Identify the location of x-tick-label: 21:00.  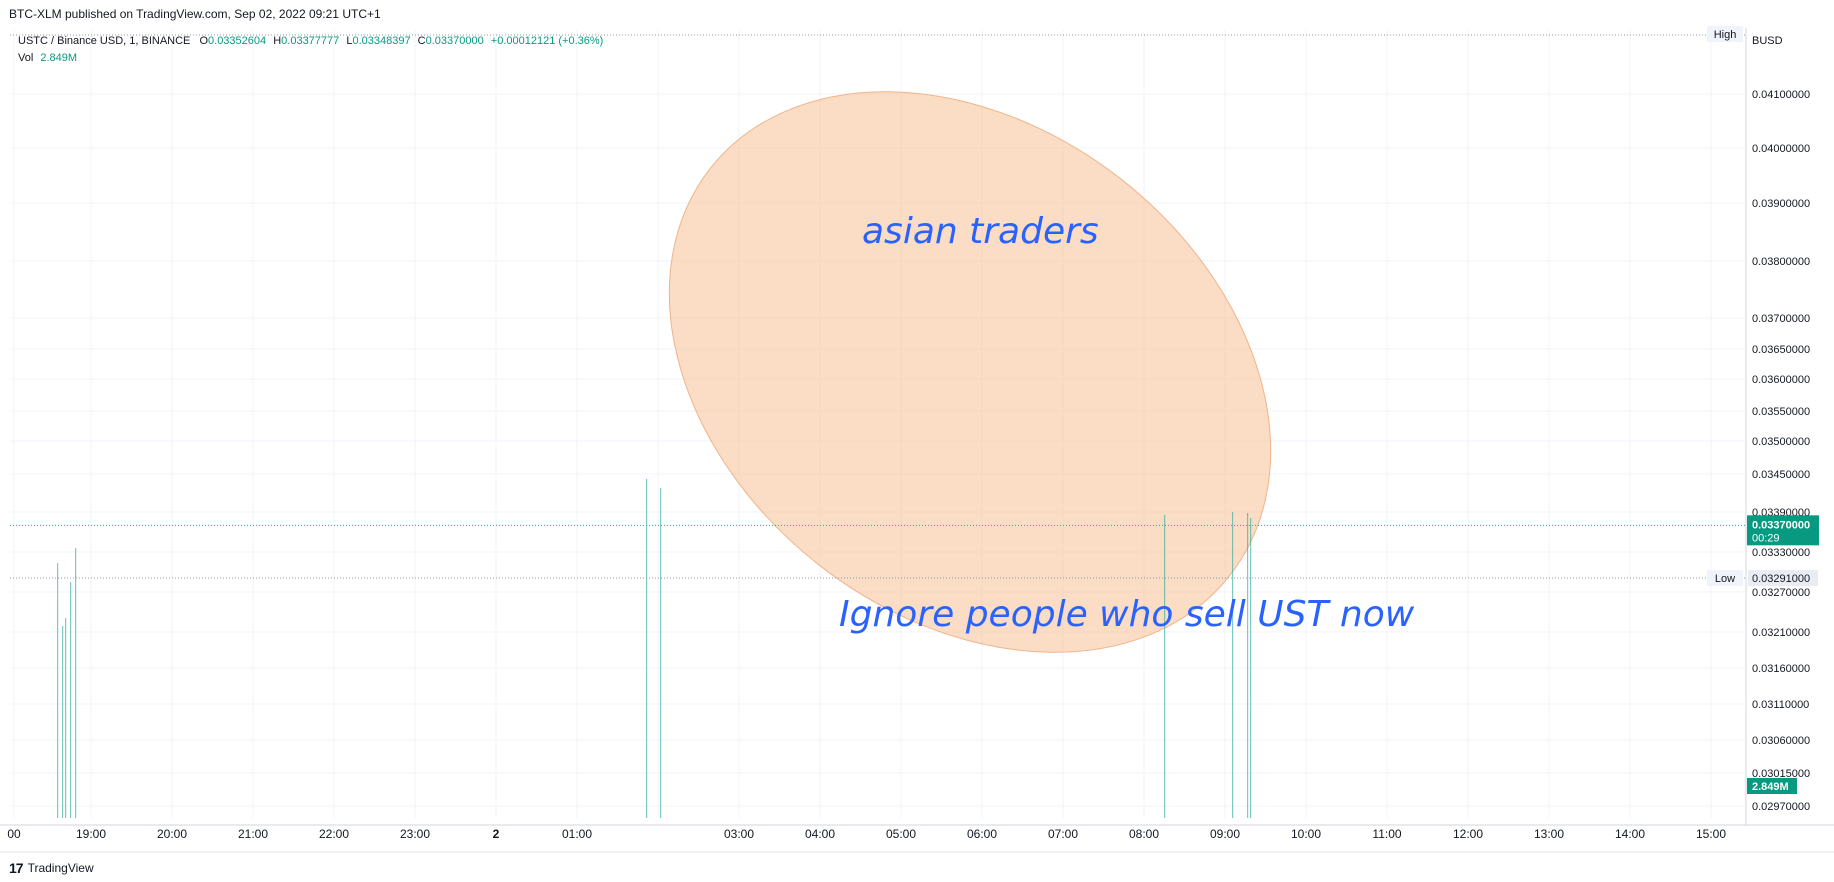
(253, 834).